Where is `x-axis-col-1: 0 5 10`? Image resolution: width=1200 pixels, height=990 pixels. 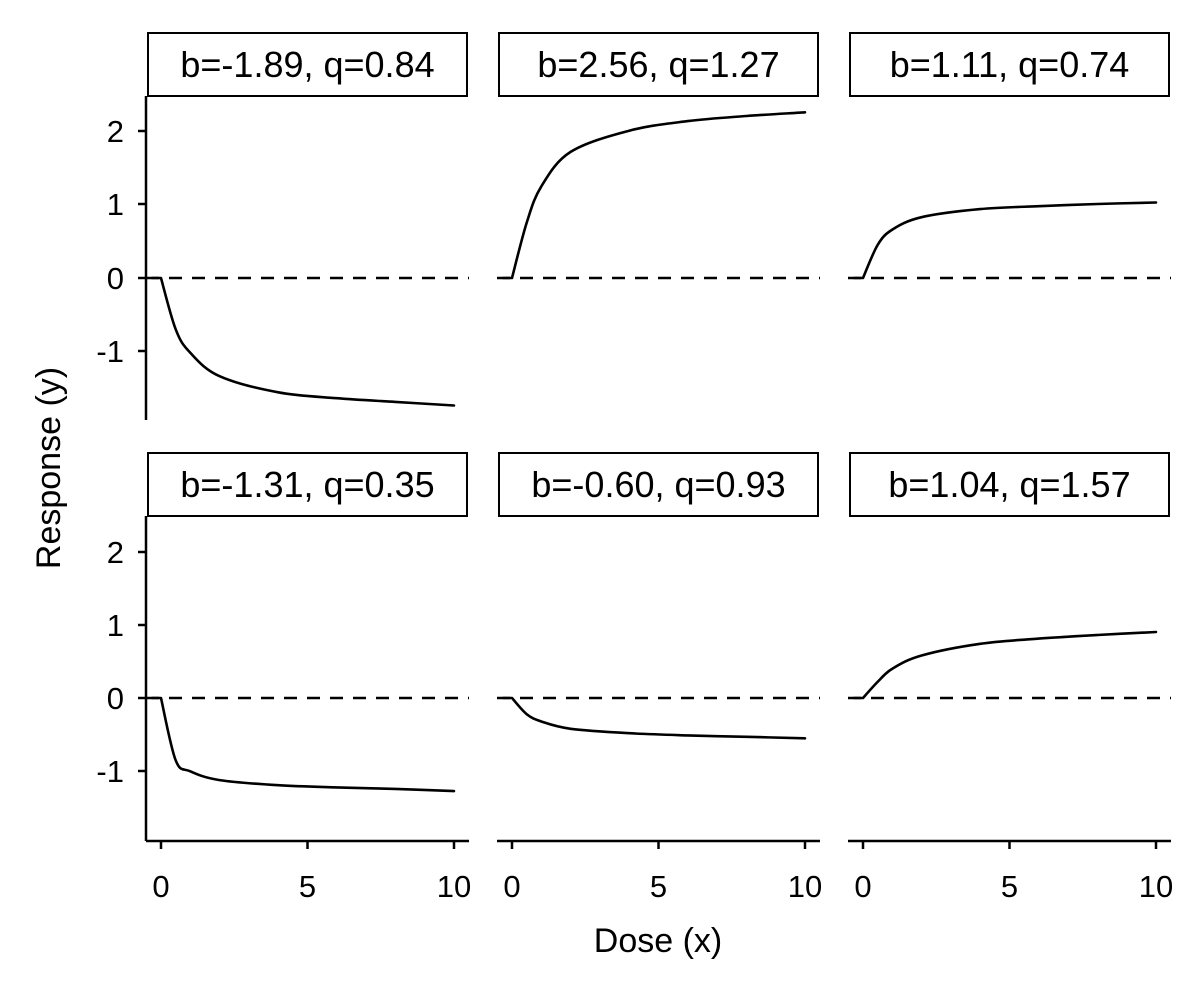
x-axis-col-1: 0 5 10 is located at coordinates (308, 871).